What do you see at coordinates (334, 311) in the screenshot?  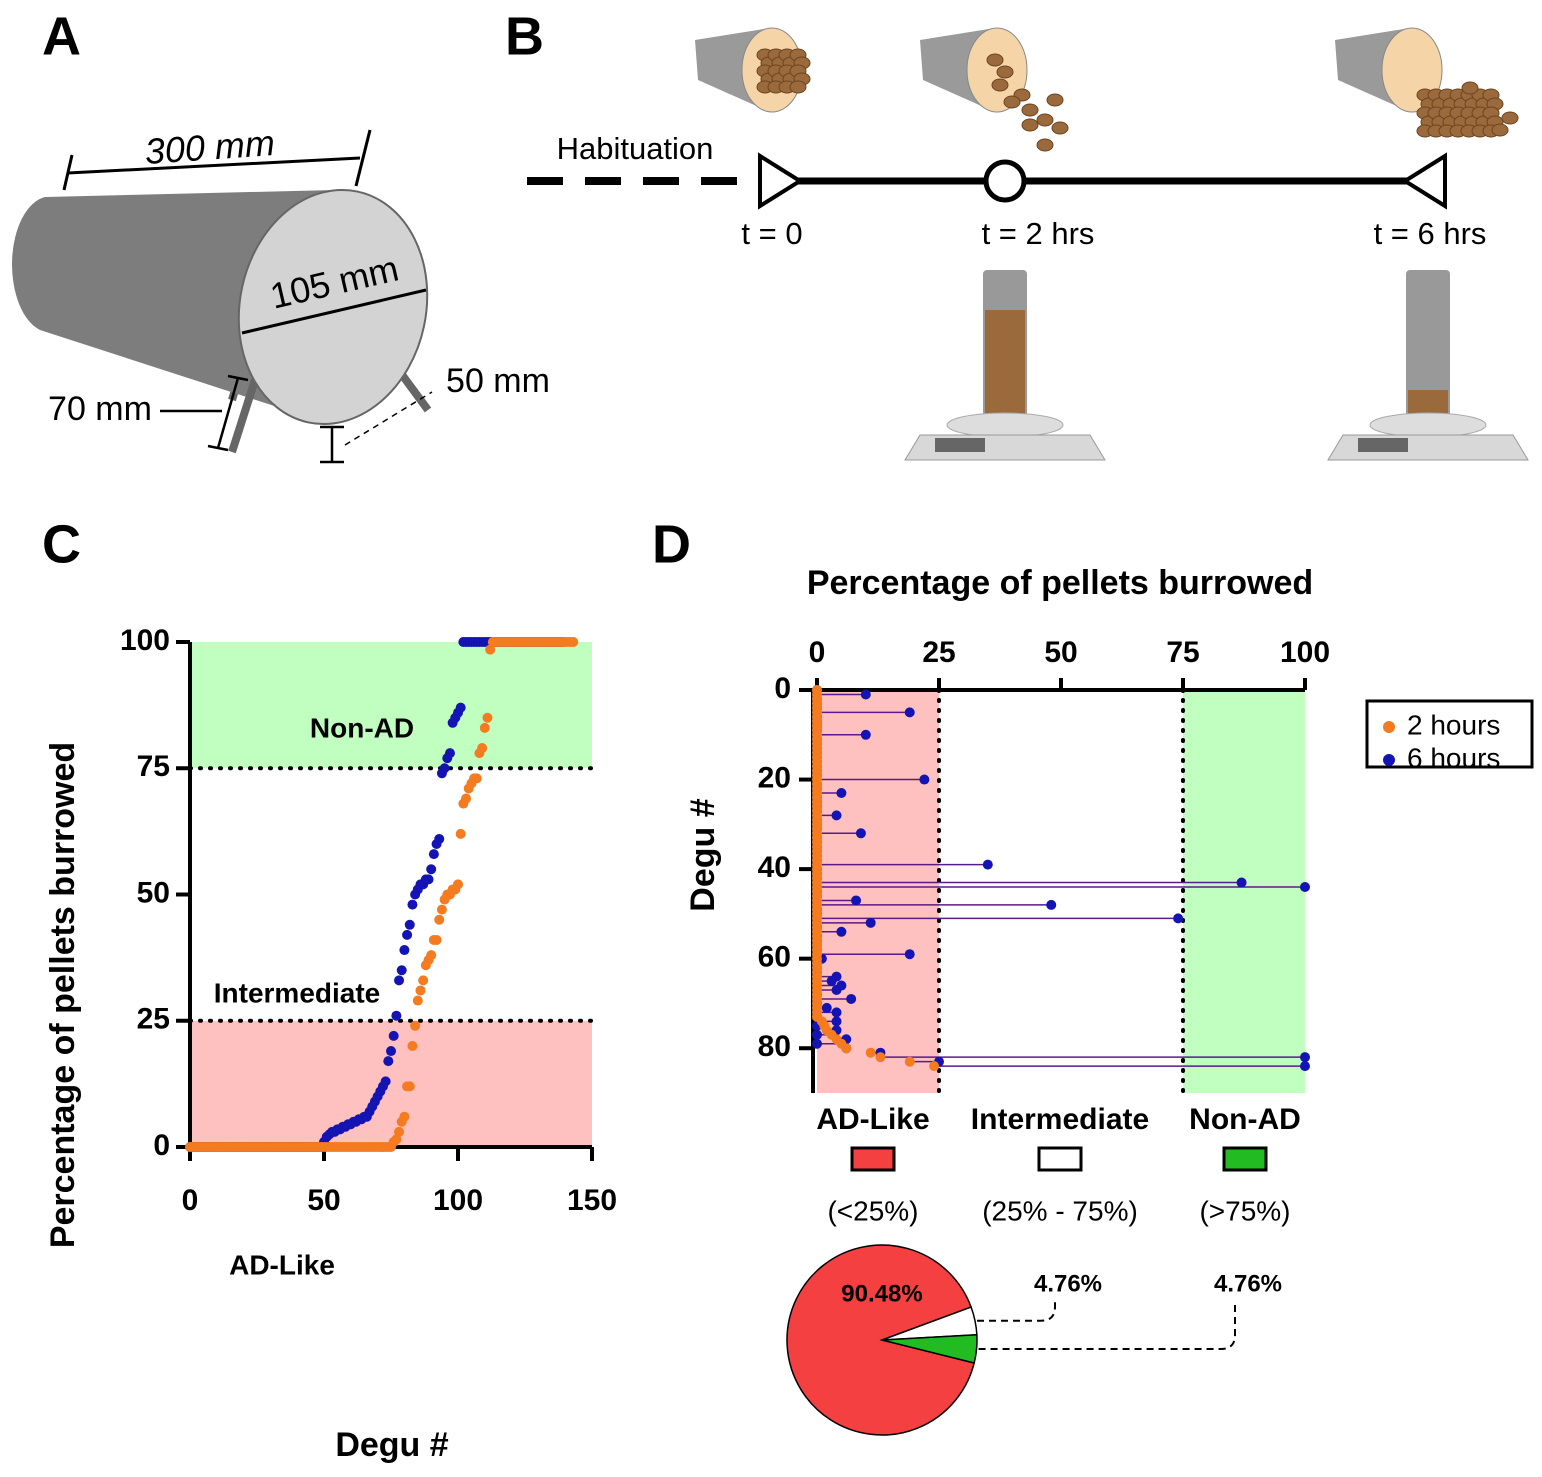 I see `diameter-line` at bounding box center [334, 311].